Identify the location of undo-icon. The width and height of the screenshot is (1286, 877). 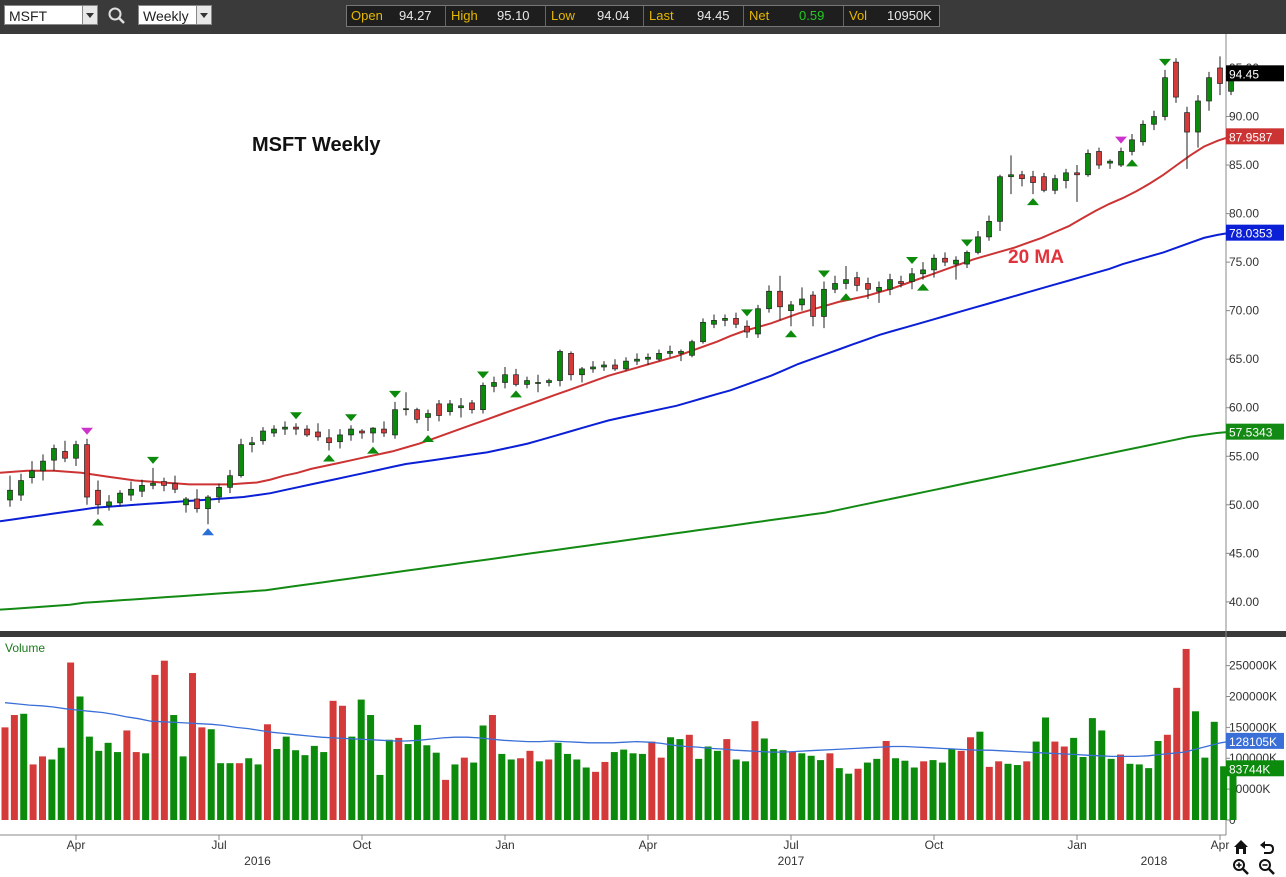
(1267, 847).